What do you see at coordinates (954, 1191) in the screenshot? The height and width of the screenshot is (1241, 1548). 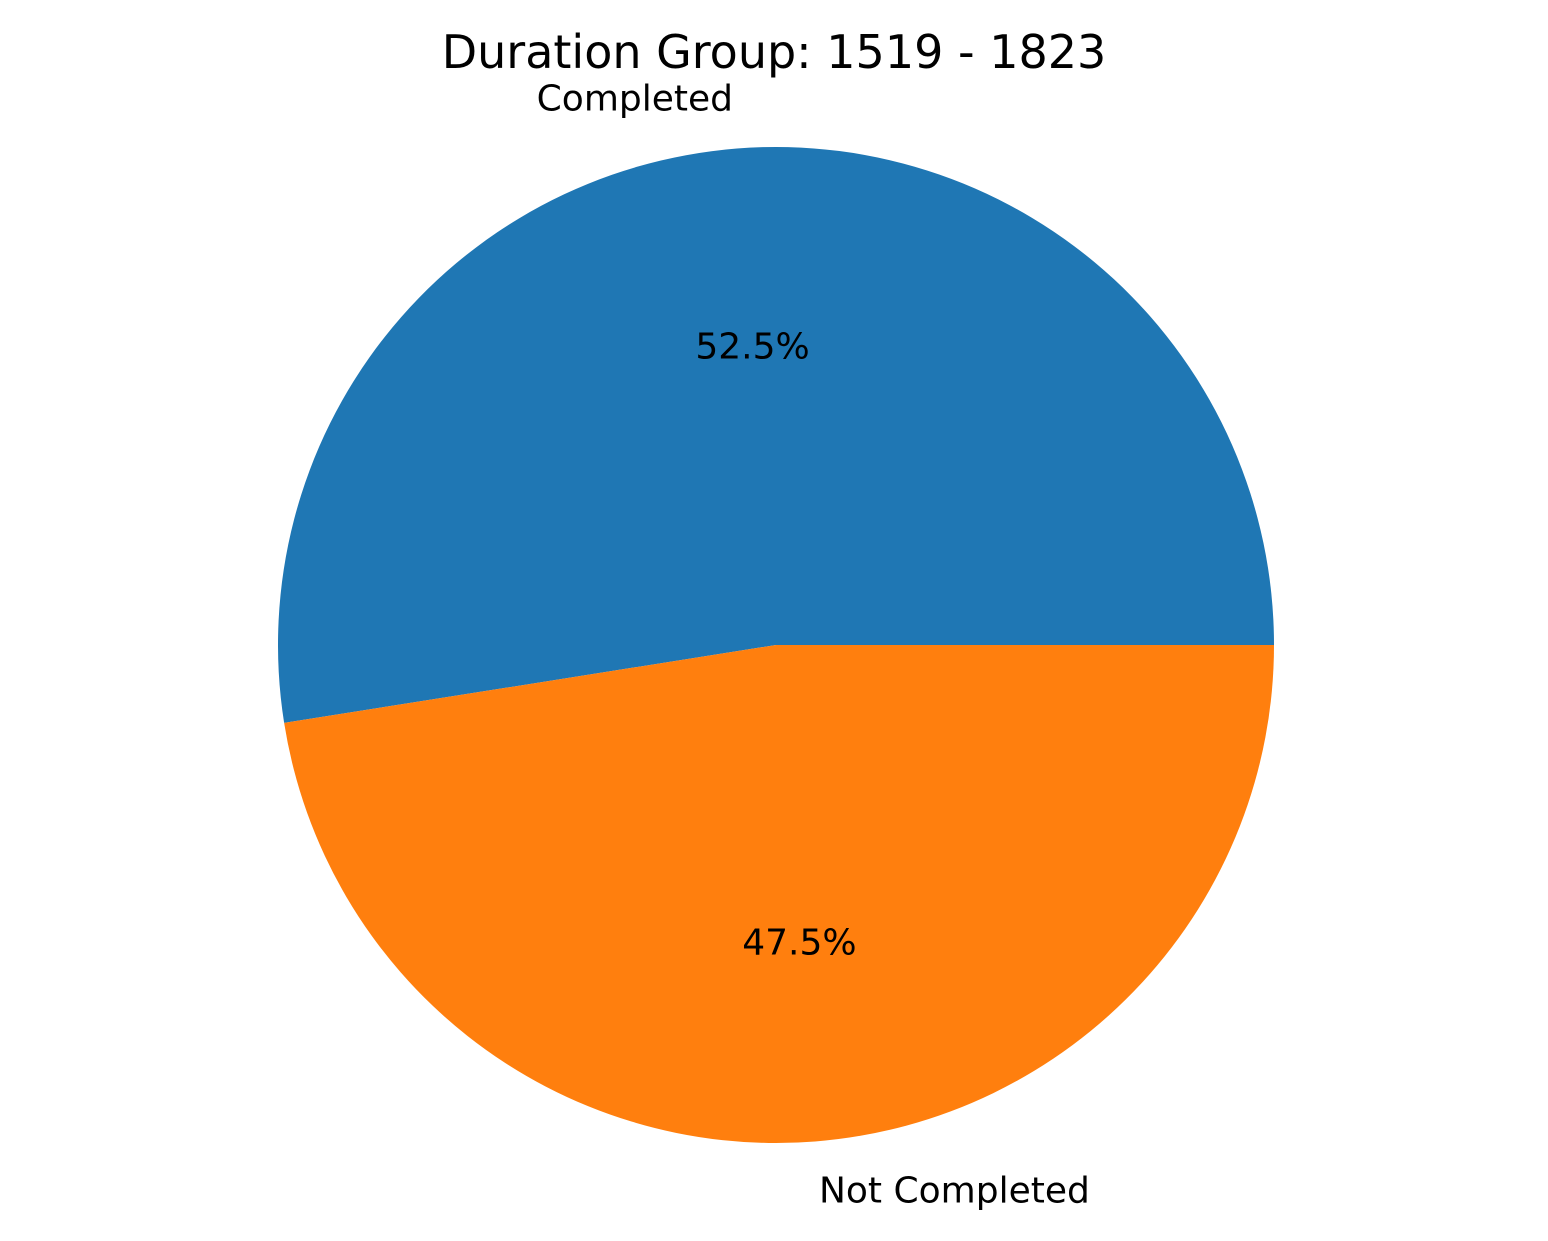 I see `slice-label-not-completed: Not Completed` at bounding box center [954, 1191].